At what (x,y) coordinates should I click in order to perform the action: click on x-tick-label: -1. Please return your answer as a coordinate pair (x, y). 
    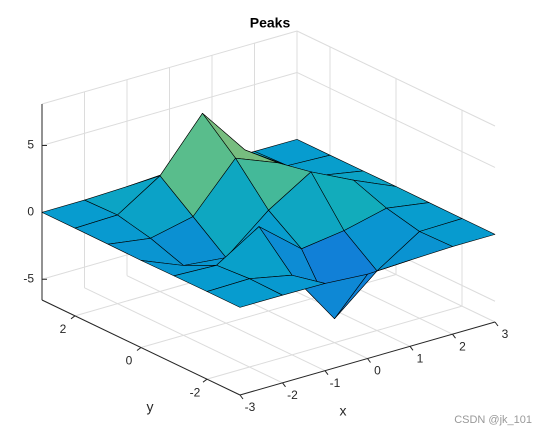
    Looking at the image, I should click on (335, 383).